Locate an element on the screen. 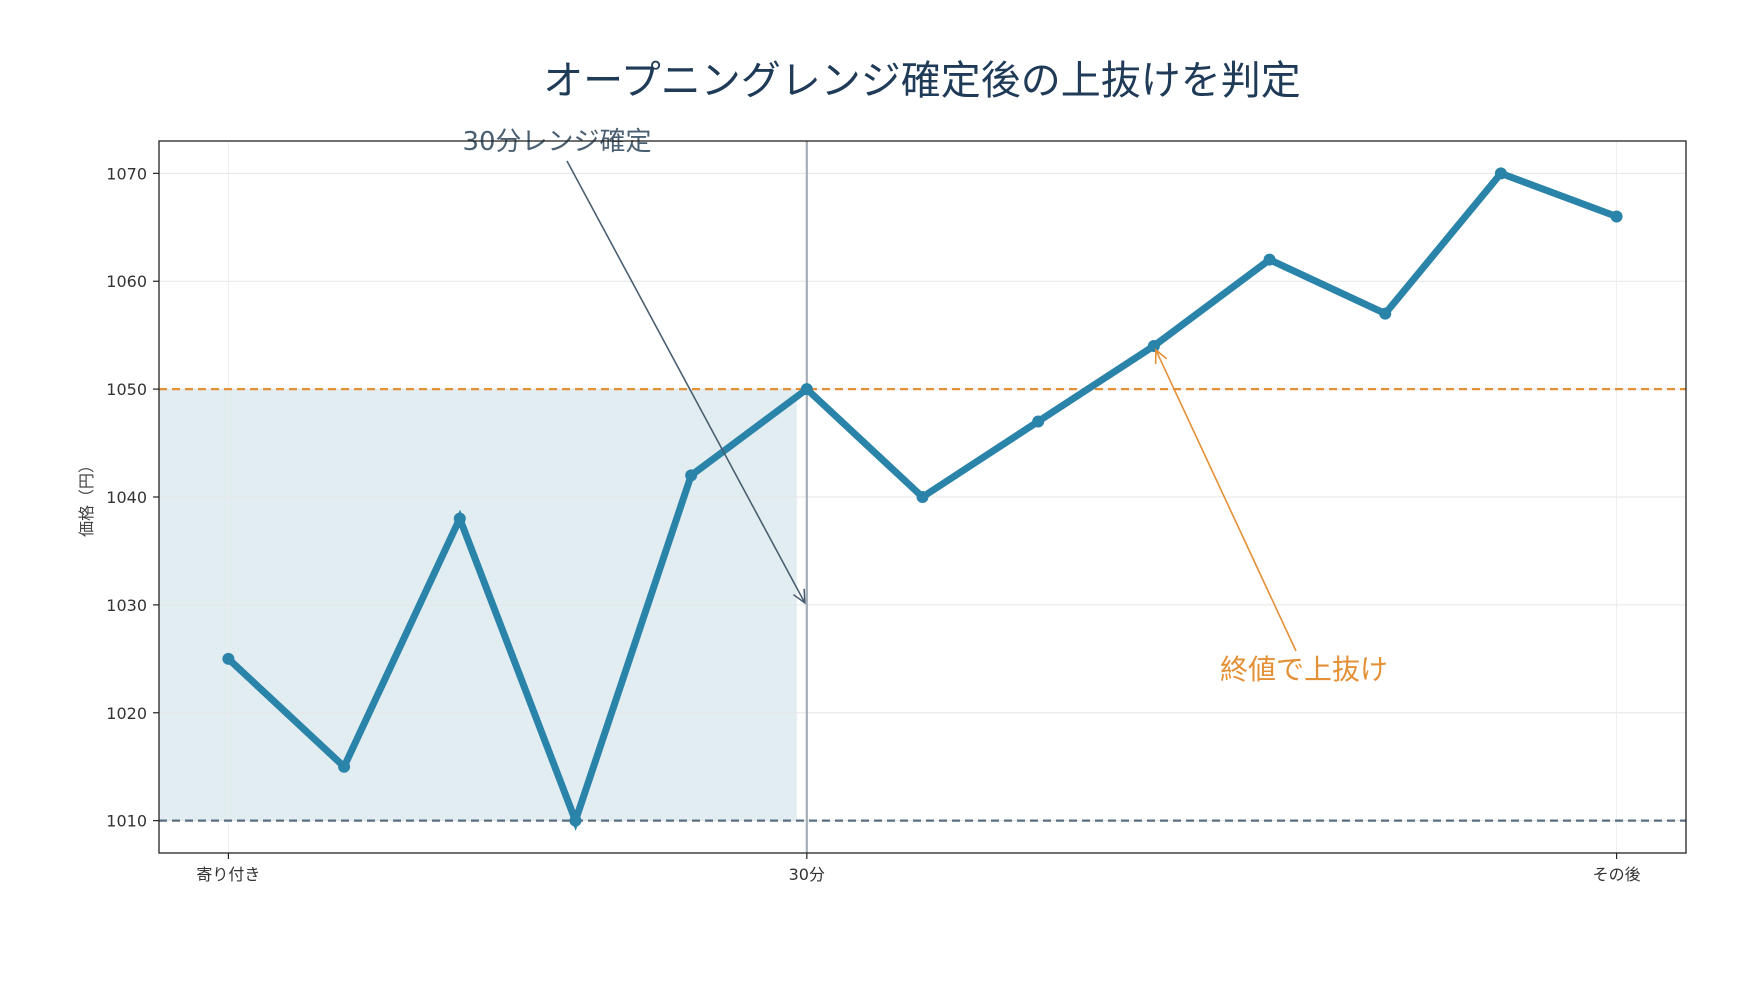 The width and height of the screenshot is (1750, 1000). breakout-annotation-label: 終値で上抜け is located at coordinates (1304, 669).